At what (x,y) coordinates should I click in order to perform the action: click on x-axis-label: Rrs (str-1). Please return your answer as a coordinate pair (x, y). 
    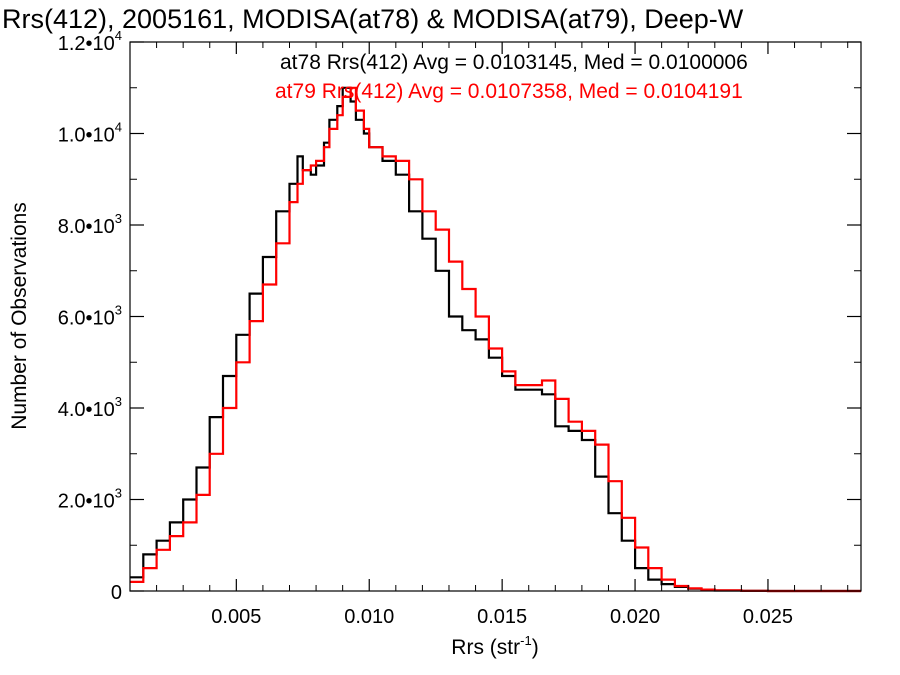
    Looking at the image, I should click on (494, 646).